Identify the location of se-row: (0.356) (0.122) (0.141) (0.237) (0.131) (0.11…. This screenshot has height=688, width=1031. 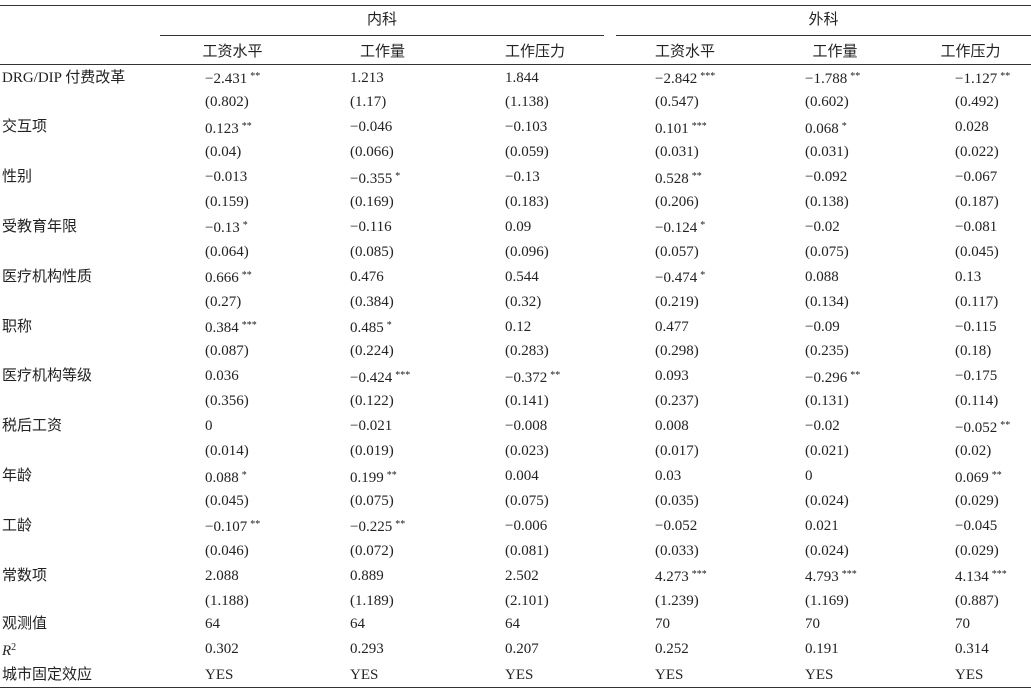
(515, 401).